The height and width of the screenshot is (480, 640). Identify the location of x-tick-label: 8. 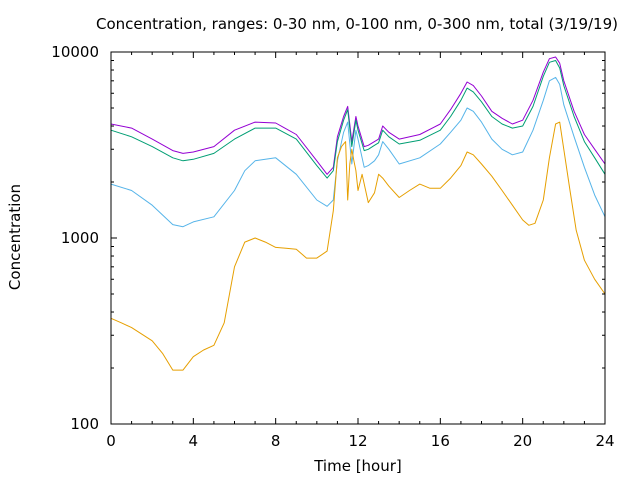
(276, 441).